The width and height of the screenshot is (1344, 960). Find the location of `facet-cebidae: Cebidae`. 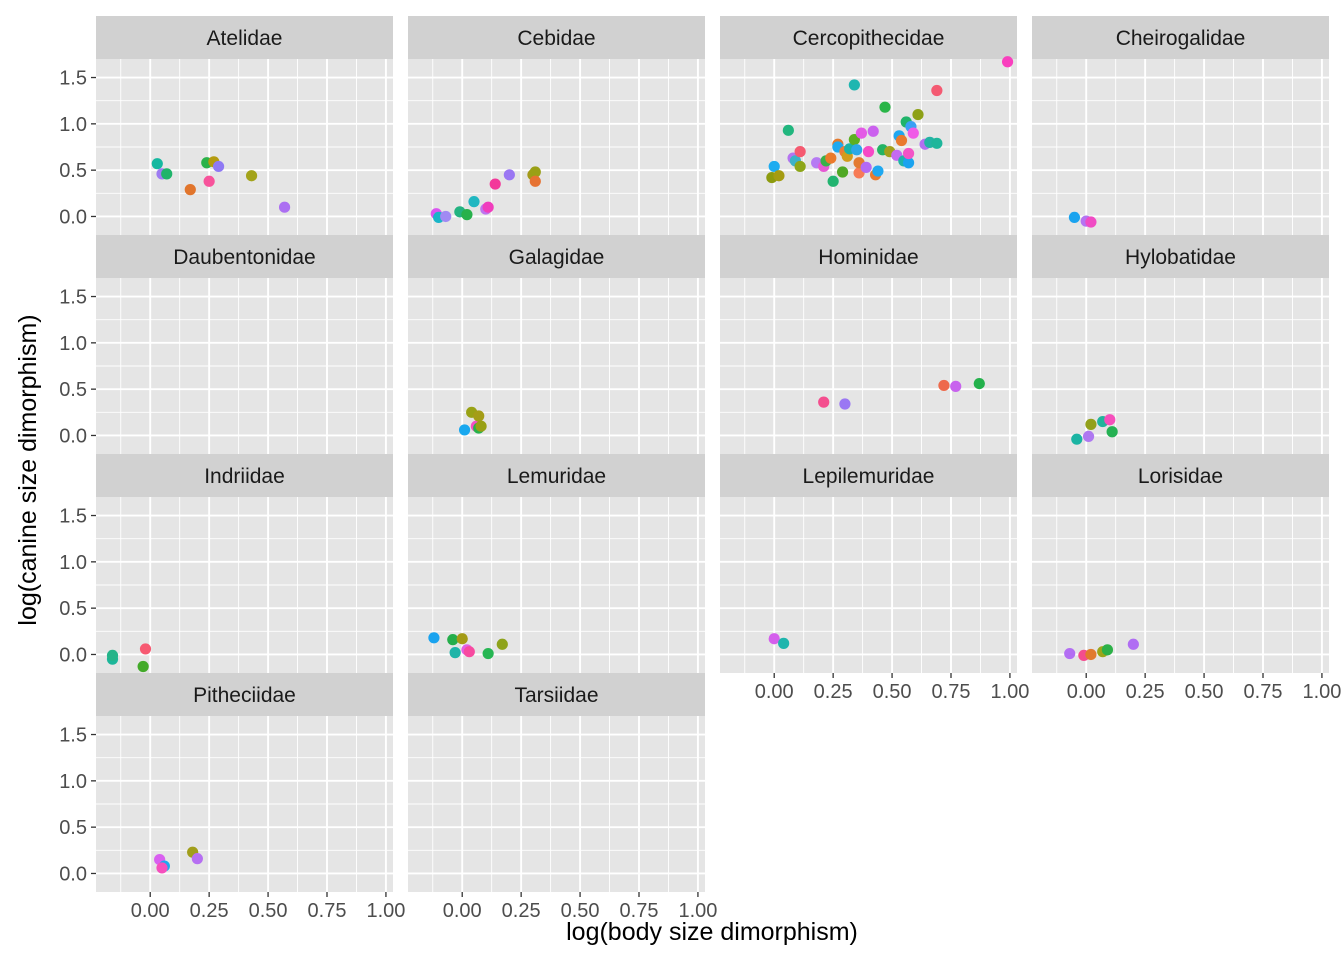

facet-cebidae: Cebidae is located at coordinates (556, 125).